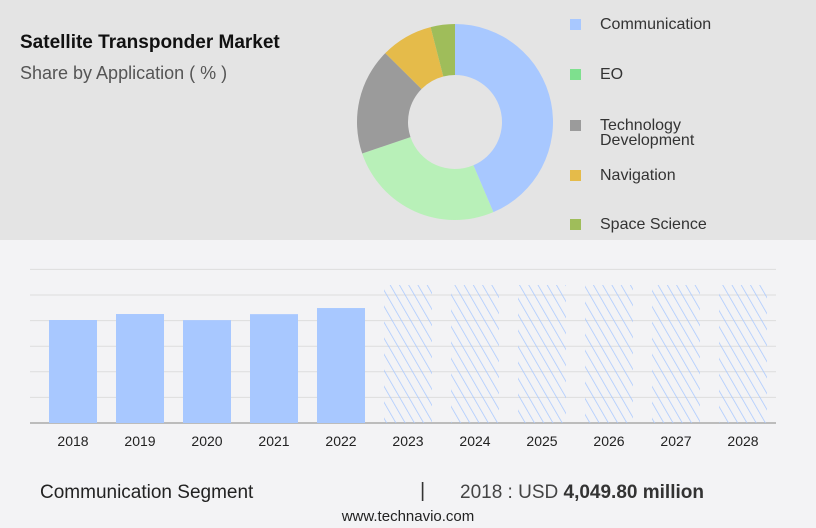  I want to click on segment-value: 2018 : USD 4,049.80 million, so click(582, 493).